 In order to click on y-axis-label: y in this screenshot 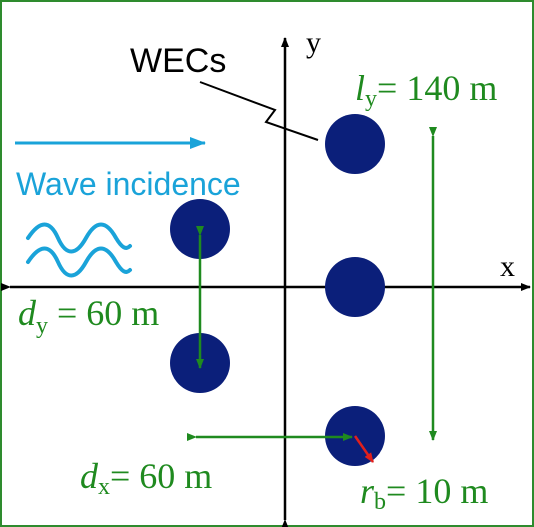, I will do `click(313, 42)`.